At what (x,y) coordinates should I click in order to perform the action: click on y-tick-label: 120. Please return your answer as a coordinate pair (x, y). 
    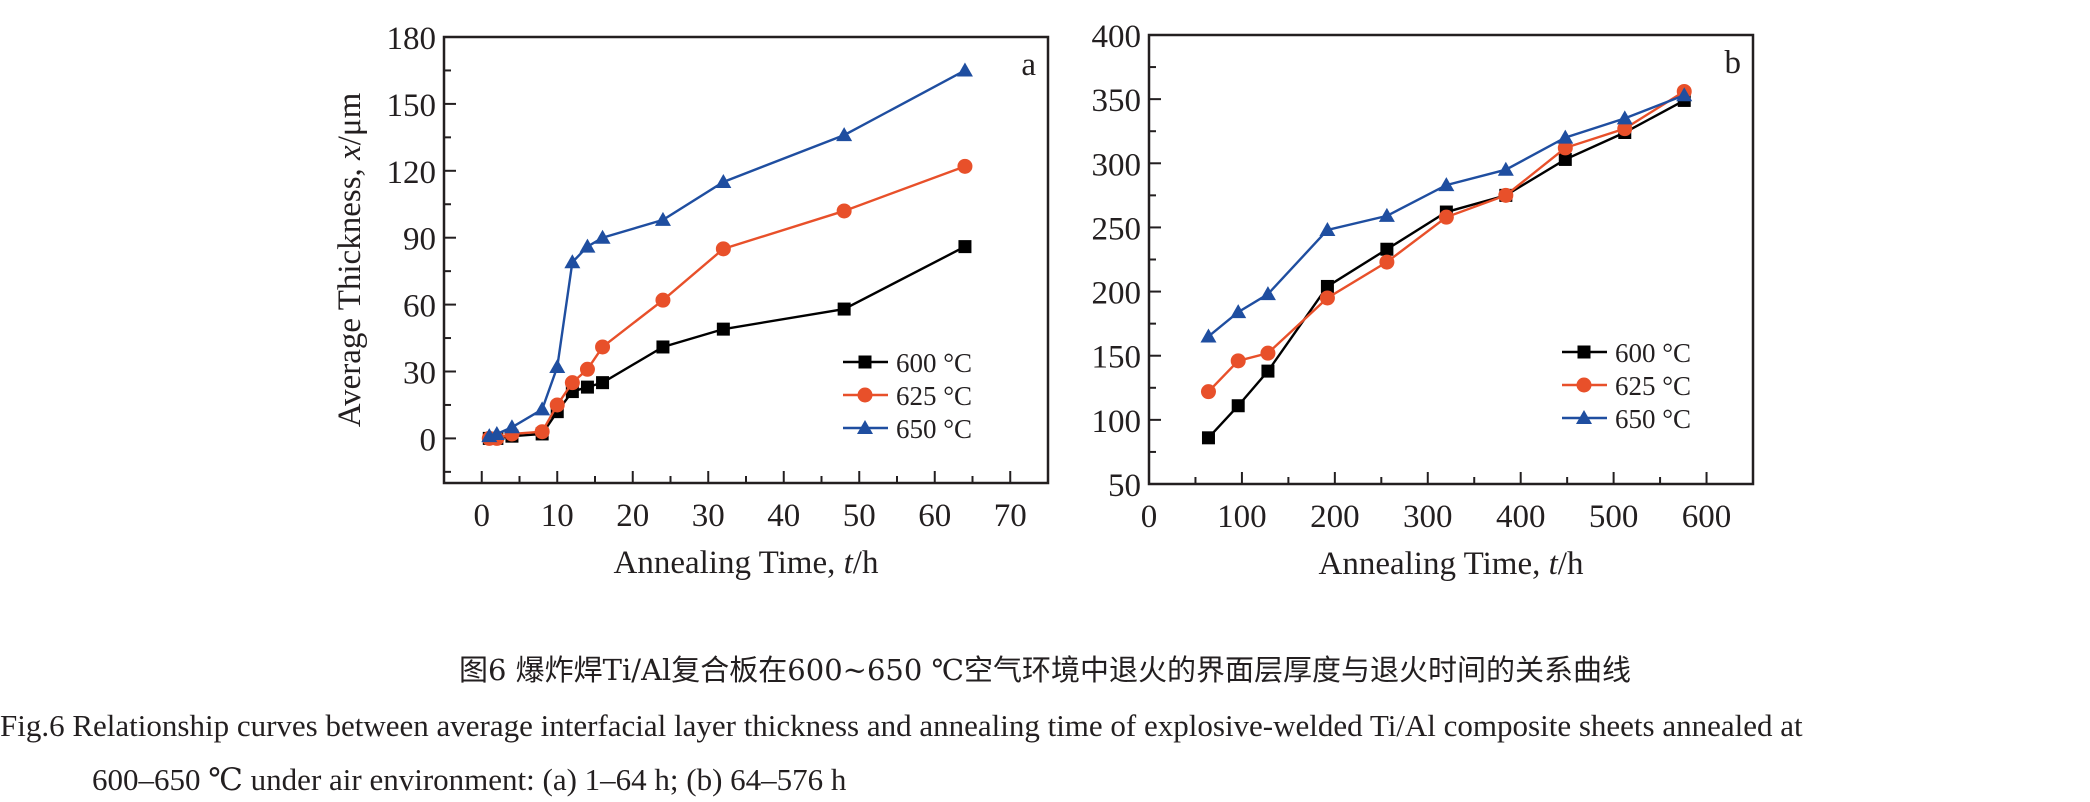
    Looking at the image, I should click on (412, 173).